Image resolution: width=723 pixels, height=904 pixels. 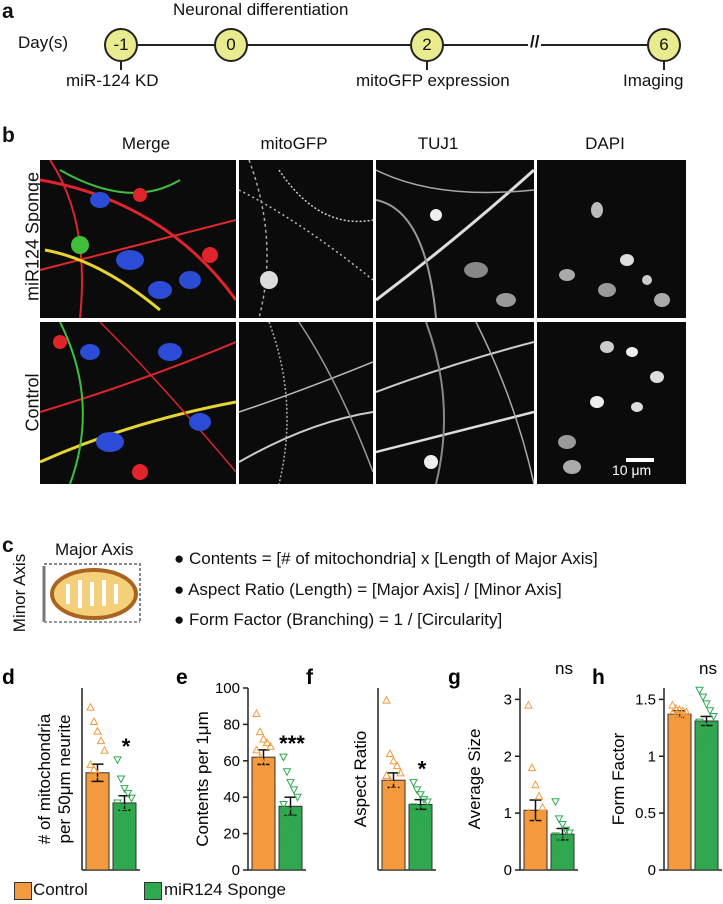 What do you see at coordinates (60, 889) in the screenshot?
I see `legend-control-label: Control` at bounding box center [60, 889].